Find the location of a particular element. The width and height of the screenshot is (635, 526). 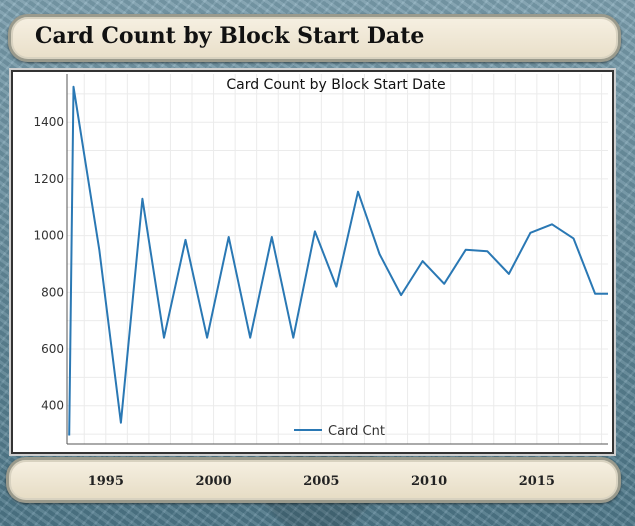

x-tick-label: 2000 is located at coordinates (213, 481).